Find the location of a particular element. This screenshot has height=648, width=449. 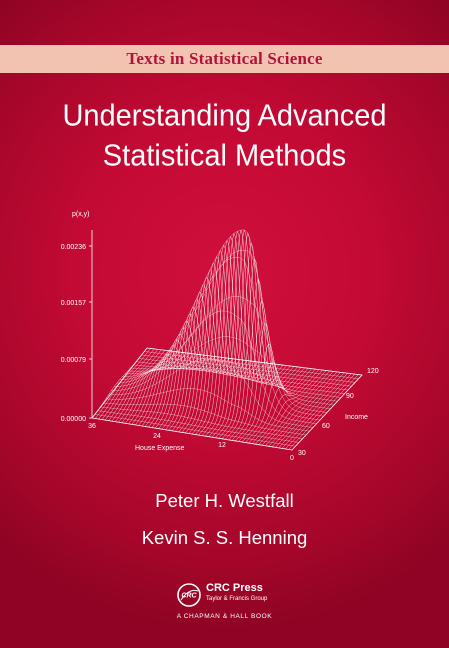

z-axis-label: p(x,y) is located at coordinates (81, 214).